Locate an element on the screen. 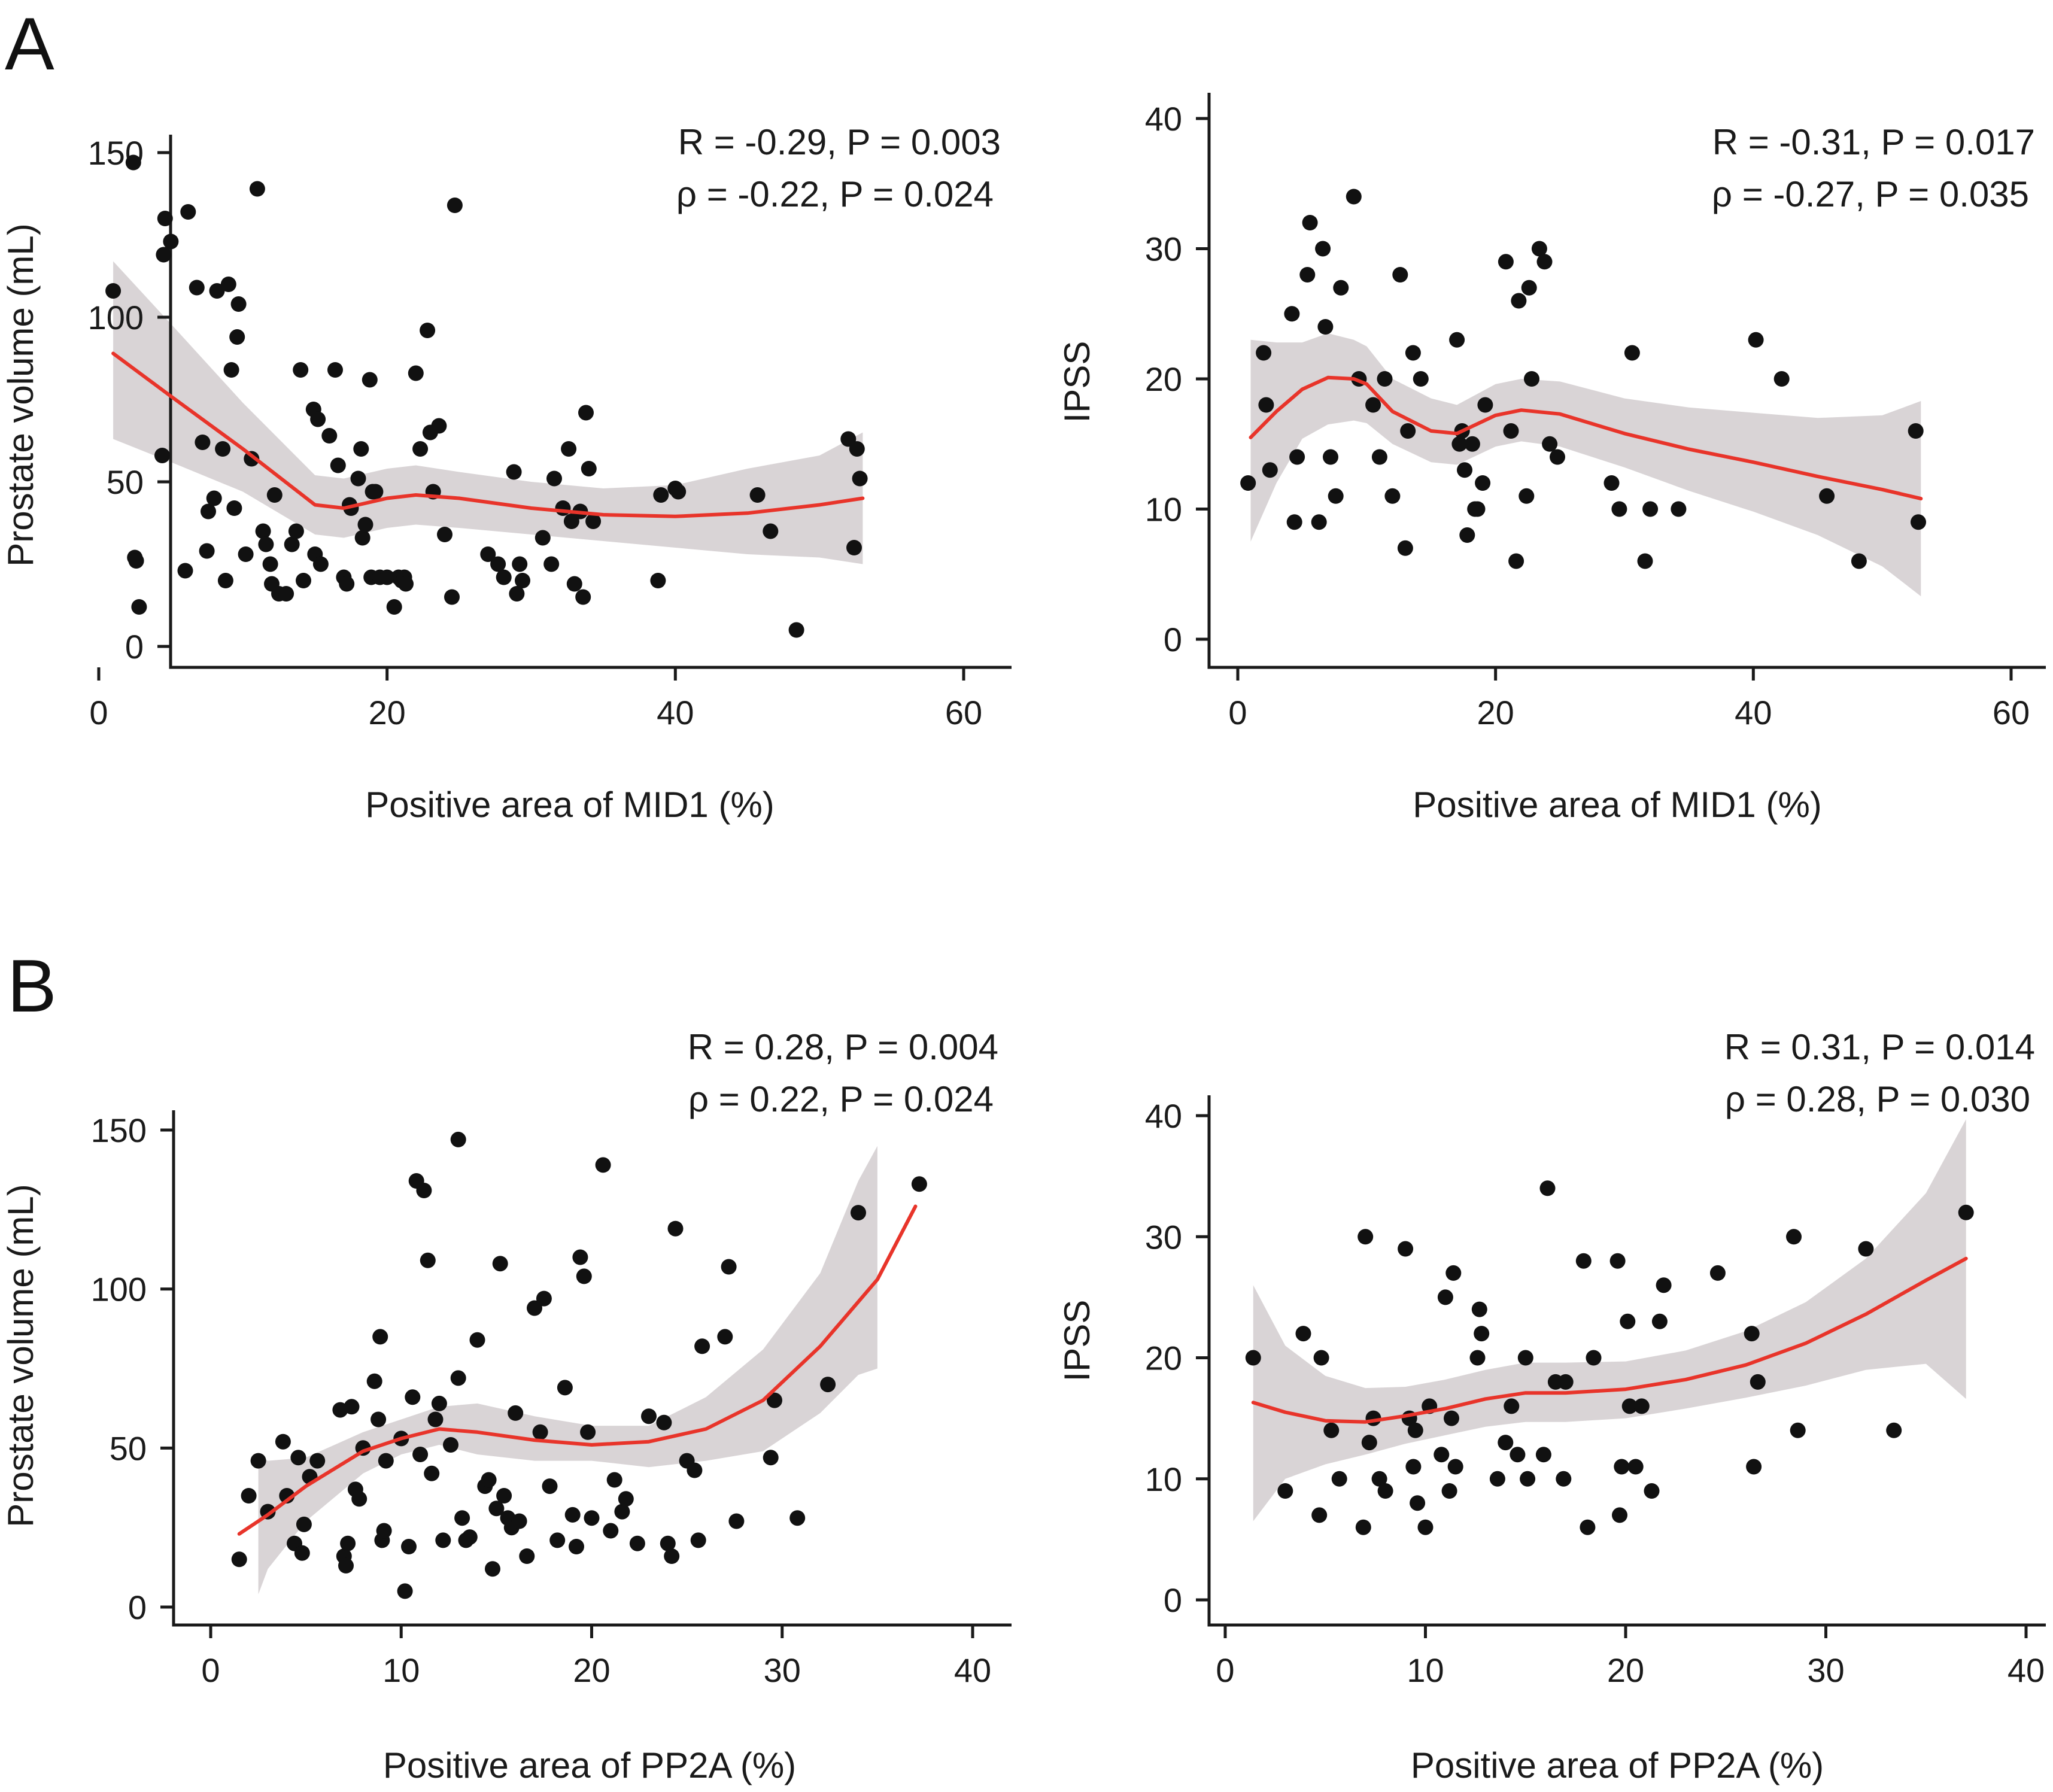 This screenshot has height=1792, width=2053. y-tick-label: 100 is located at coordinates (116, 317).